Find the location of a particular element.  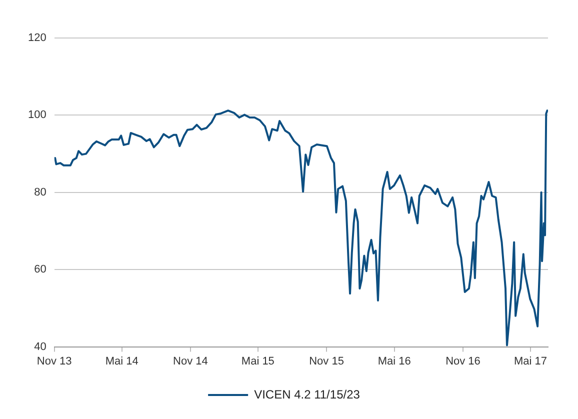

legend-label: VICEN 4.2 11/15/23 is located at coordinates (307, 394).